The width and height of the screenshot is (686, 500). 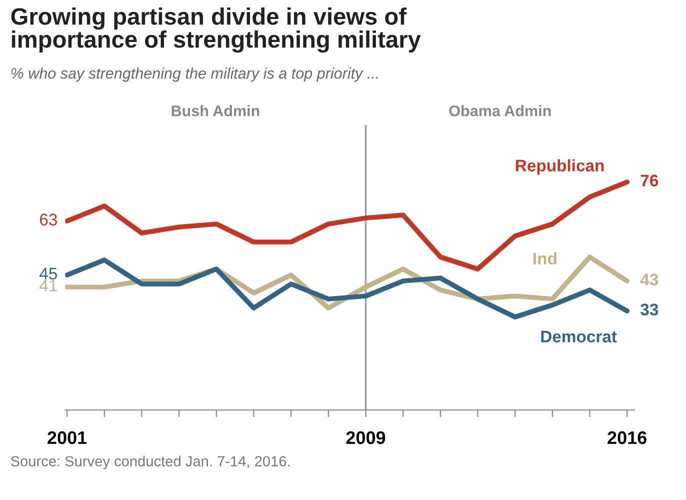 I want to click on source-note: Source: Survey conducted Jan. 7-14, 2016., so click(x=150, y=463).